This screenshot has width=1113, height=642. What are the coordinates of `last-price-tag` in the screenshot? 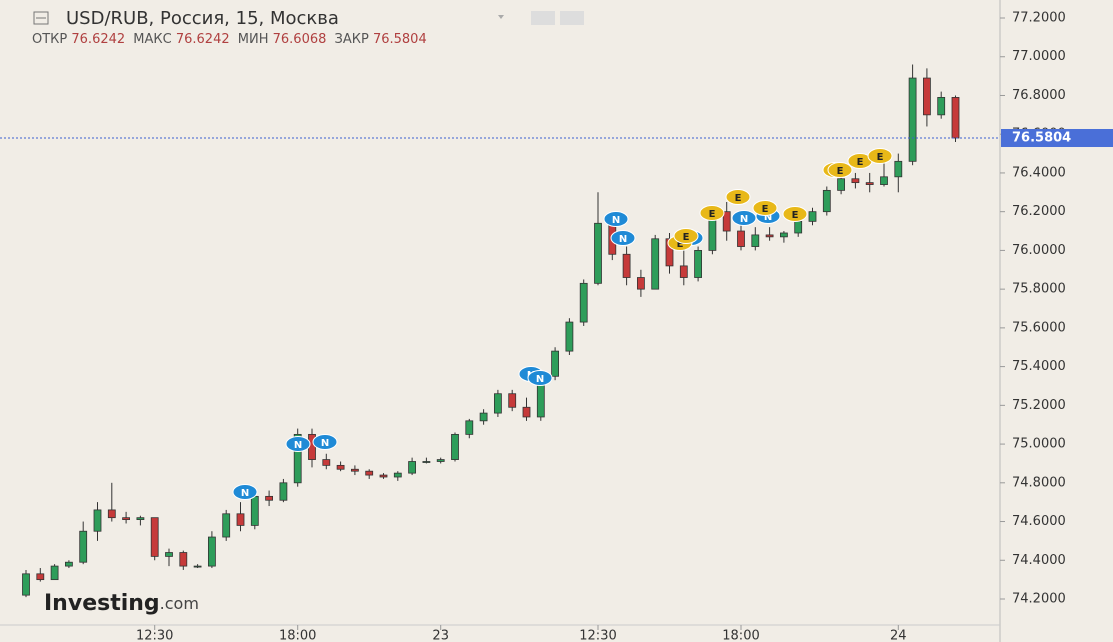 It's located at (1057, 138).